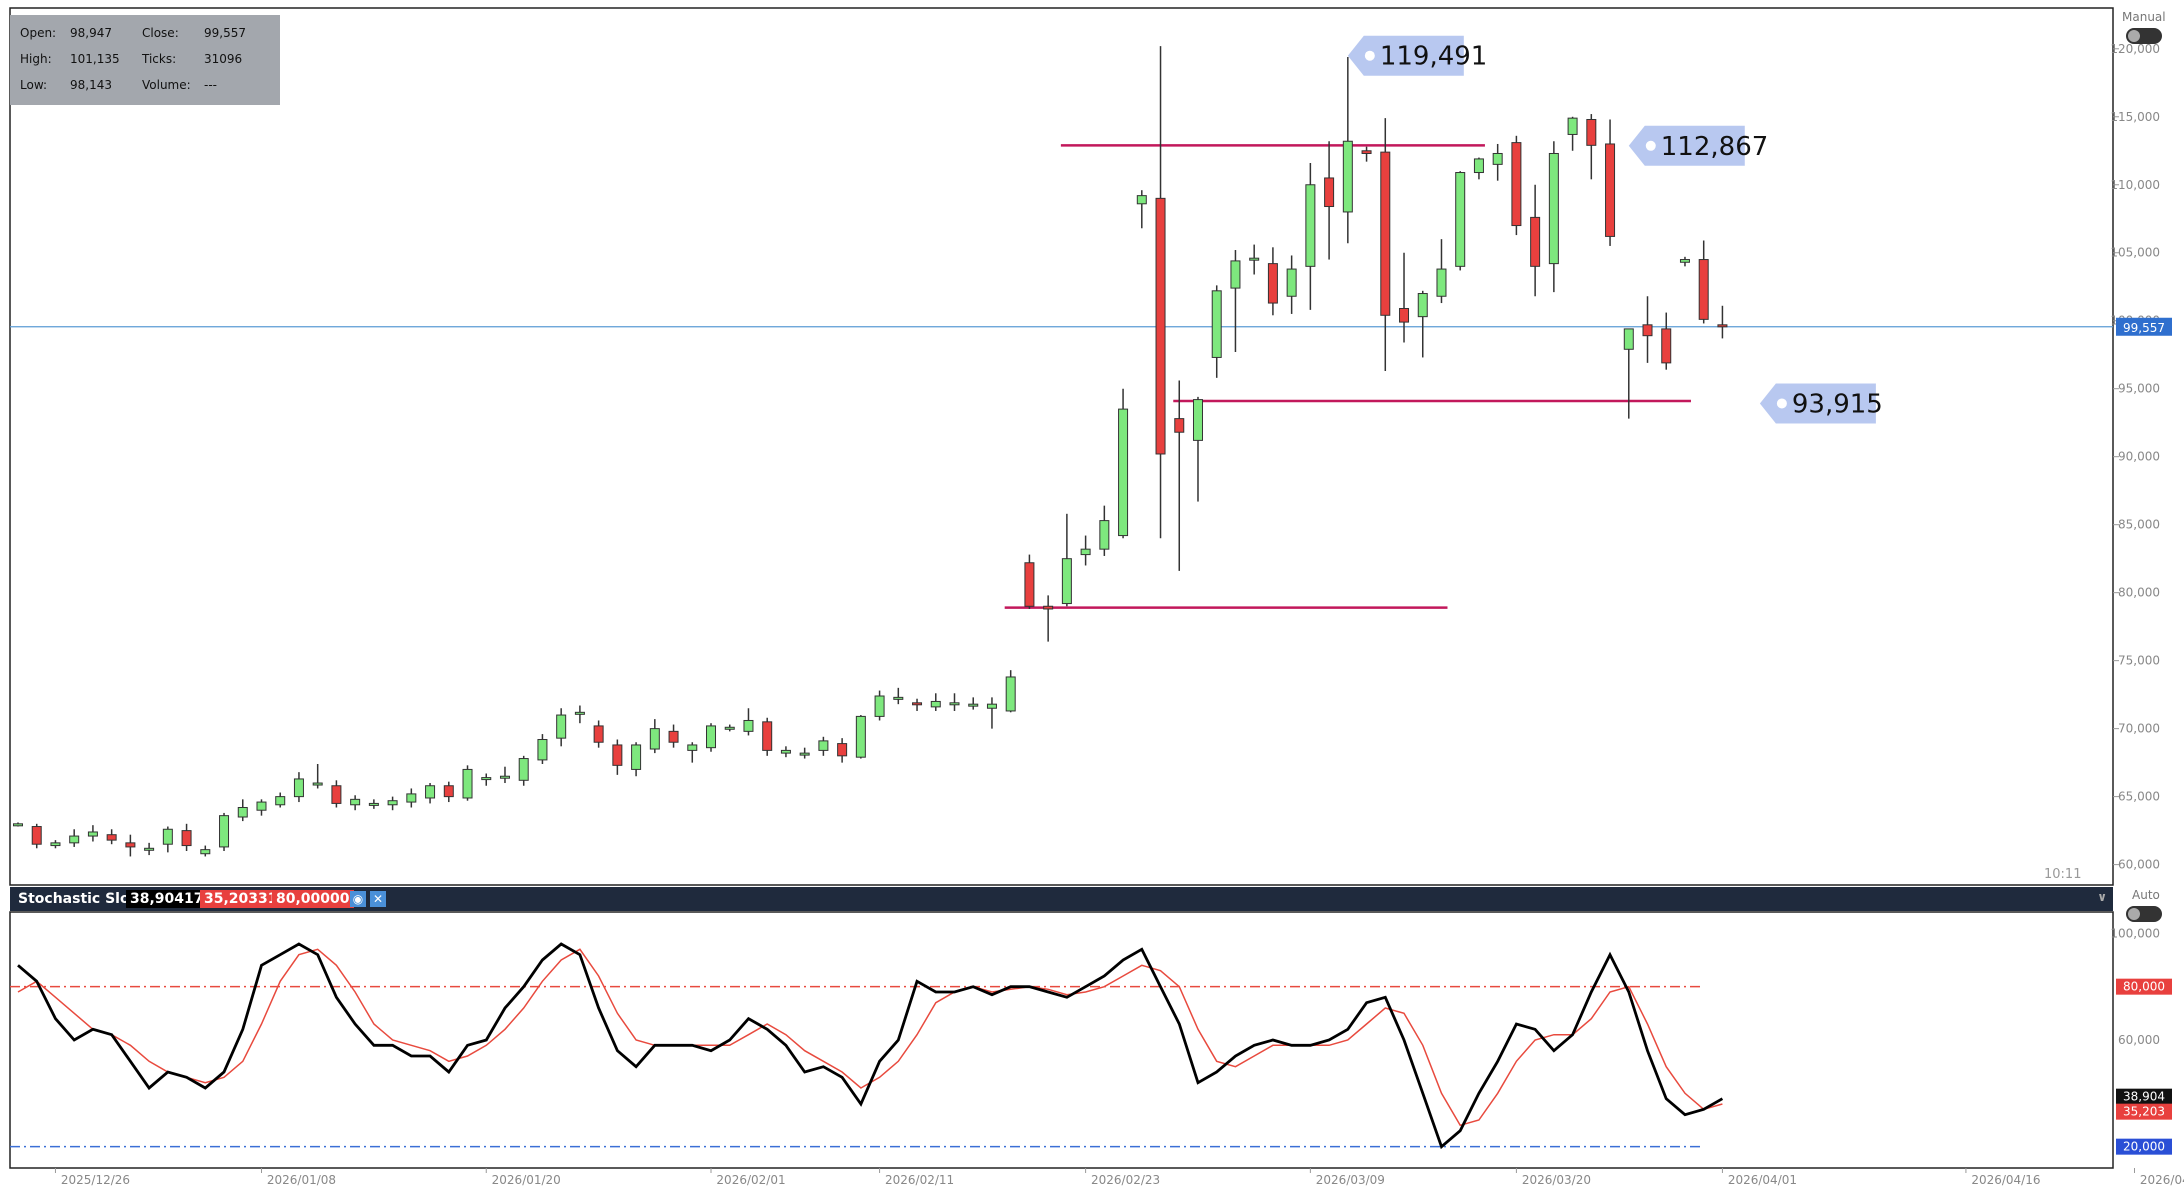 The width and height of the screenshot is (2184, 1194). What do you see at coordinates (167, 899) in the screenshot?
I see `indicator-k-value: 38,90417` at bounding box center [167, 899].